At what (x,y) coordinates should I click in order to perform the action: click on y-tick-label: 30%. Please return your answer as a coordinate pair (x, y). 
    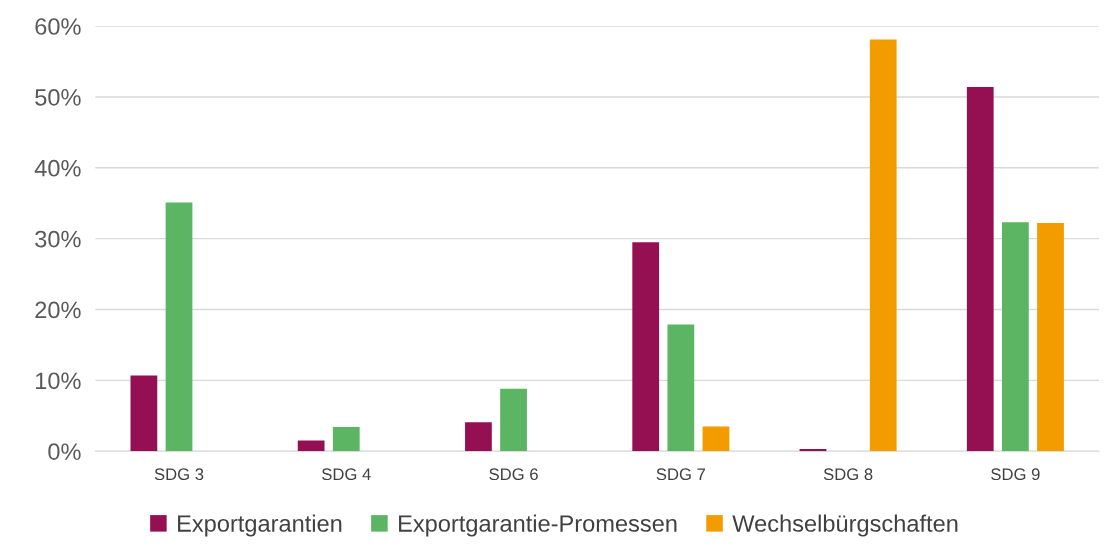
    Looking at the image, I should click on (58, 239).